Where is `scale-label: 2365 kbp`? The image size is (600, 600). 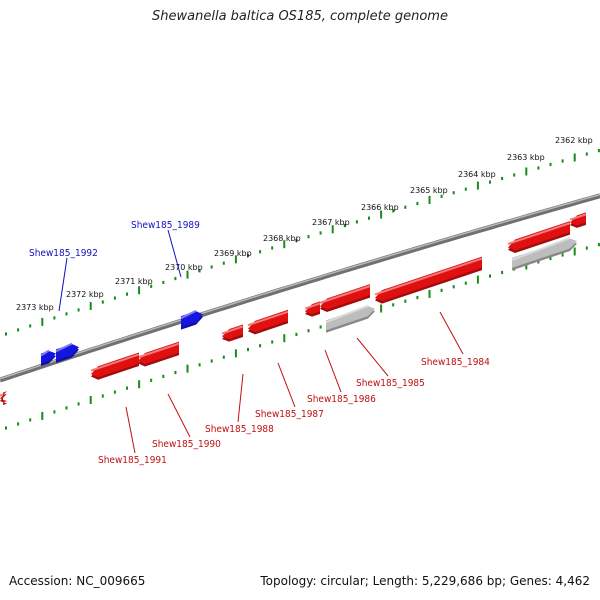 scale-label: 2365 kbp is located at coordinates (429, 190).